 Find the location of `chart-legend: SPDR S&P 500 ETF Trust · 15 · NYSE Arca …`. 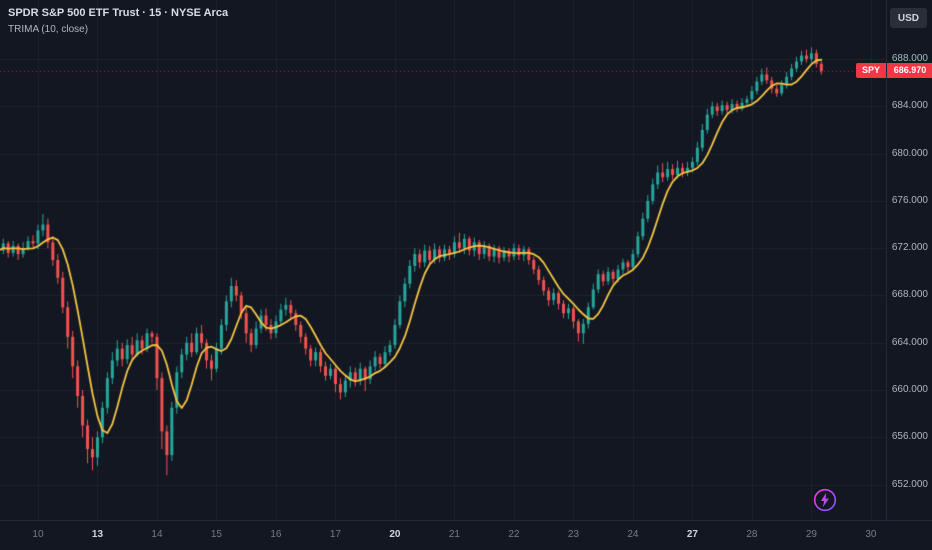

chart-legend: SPDR S&P 500 ETF Trust · 15 · NYSE Arca … is located at coordinates (118, 21).